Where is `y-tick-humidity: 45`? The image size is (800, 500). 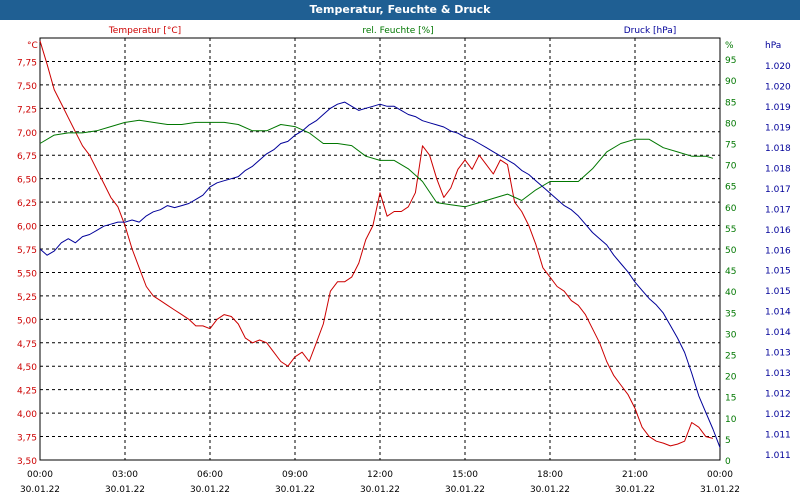 y-tick-humidity: 45 is located at coordinates (730, 272).